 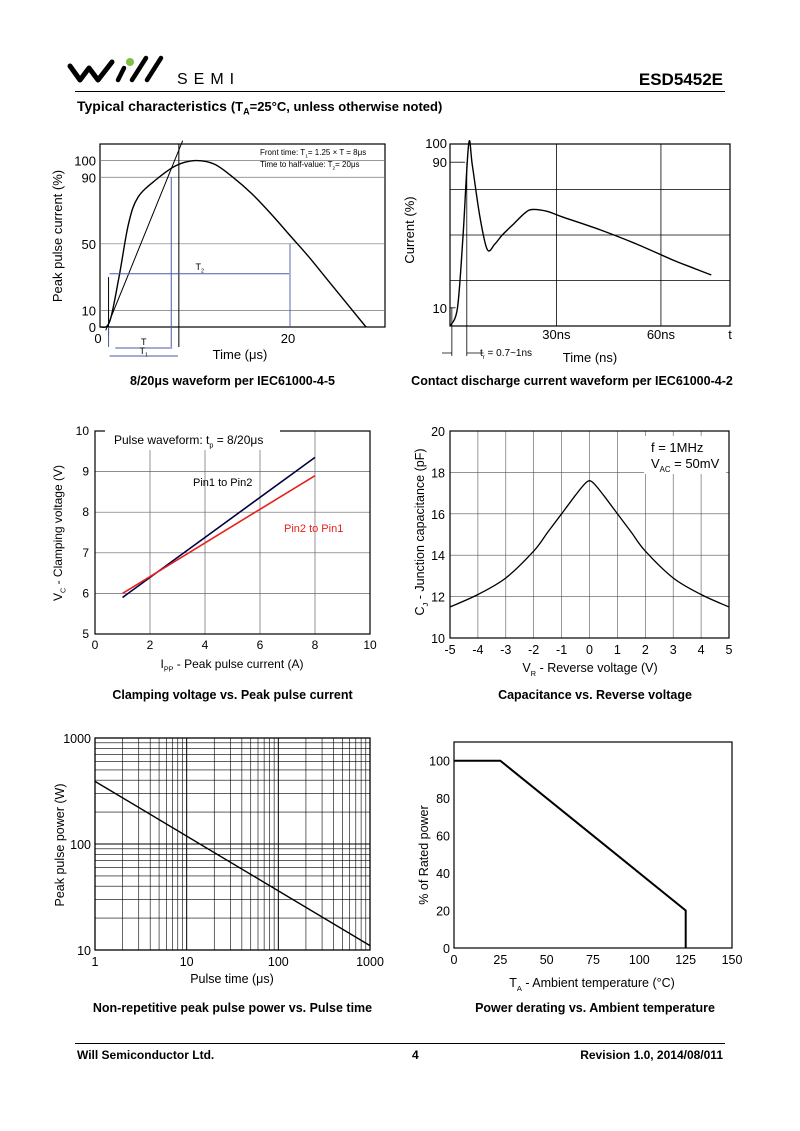 What do you see at coordinates (315, 645) in the screenshot?
I see `x-tick-label: 8` at bounding box center [315, 645].